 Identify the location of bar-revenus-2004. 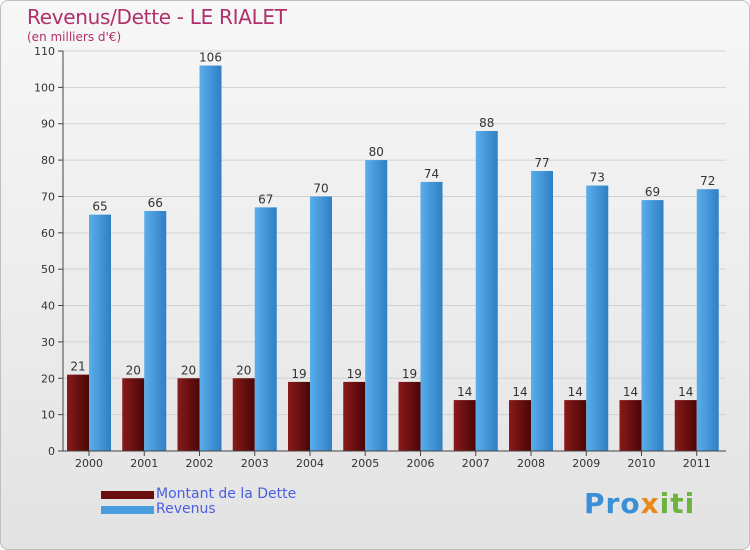
(321, 323).